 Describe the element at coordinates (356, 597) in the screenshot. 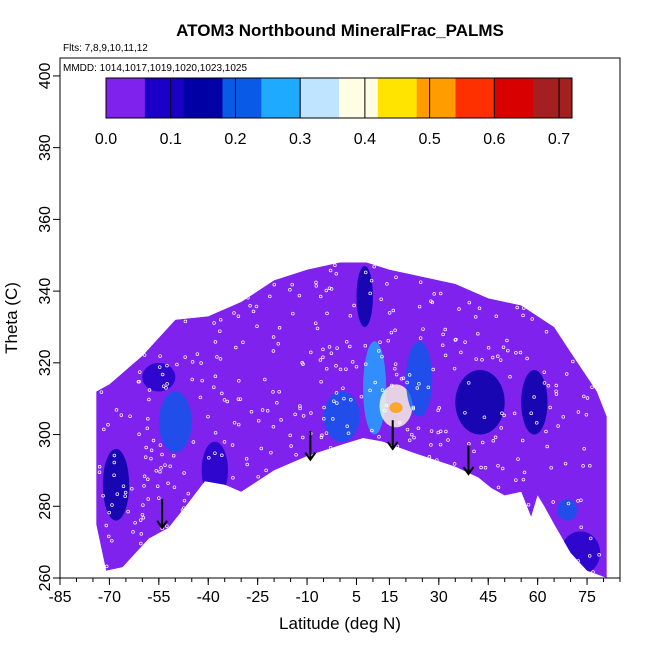

I see `x-tick-label: 5` at that location.